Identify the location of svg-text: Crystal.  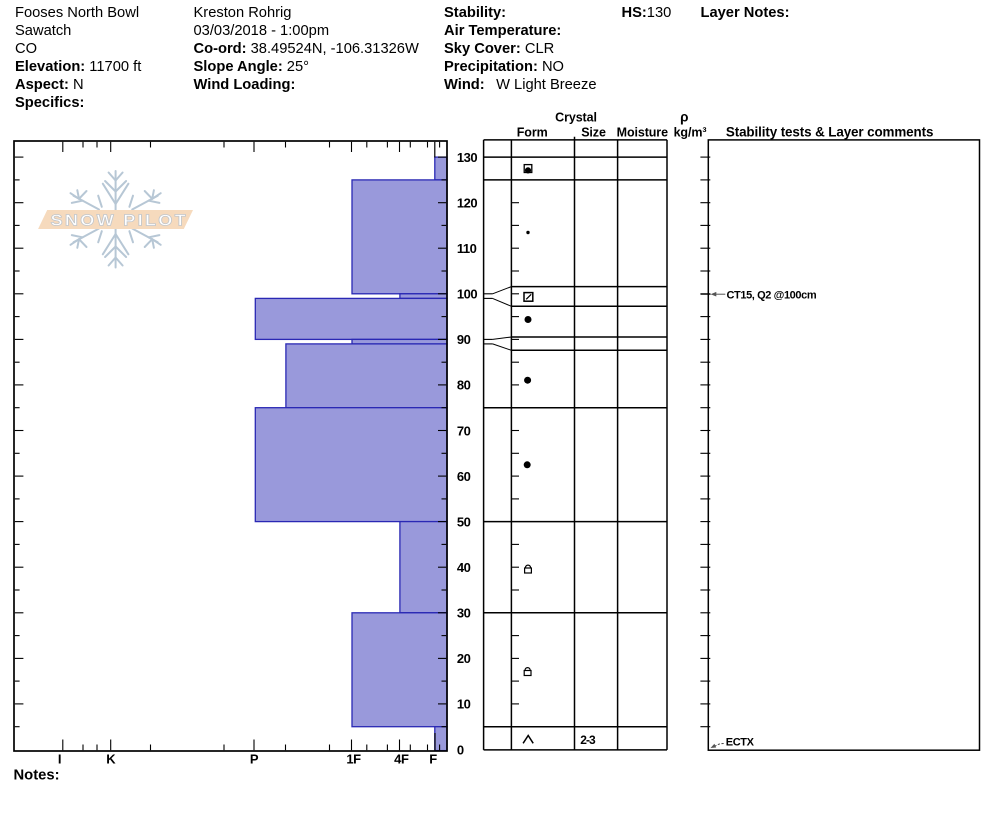
(576, 118).